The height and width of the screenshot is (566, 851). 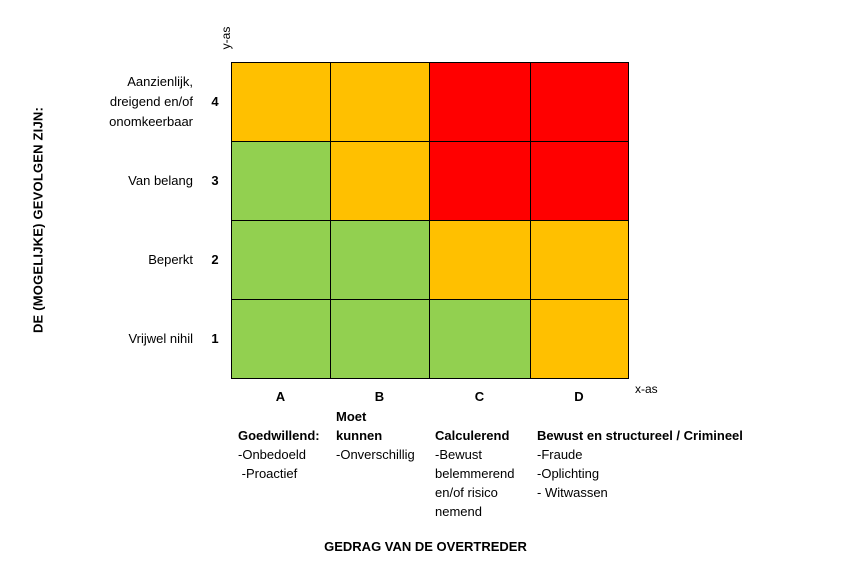 I want to click on column-item-A-1: -Onbedoeld, so click(x=272, y=454).